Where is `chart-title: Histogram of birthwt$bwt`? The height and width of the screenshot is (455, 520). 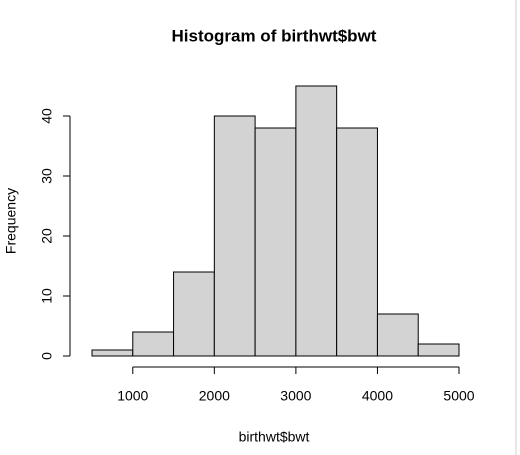
chart-title: Histogram of birthwt$bwt is located at coordinates (274, 35).